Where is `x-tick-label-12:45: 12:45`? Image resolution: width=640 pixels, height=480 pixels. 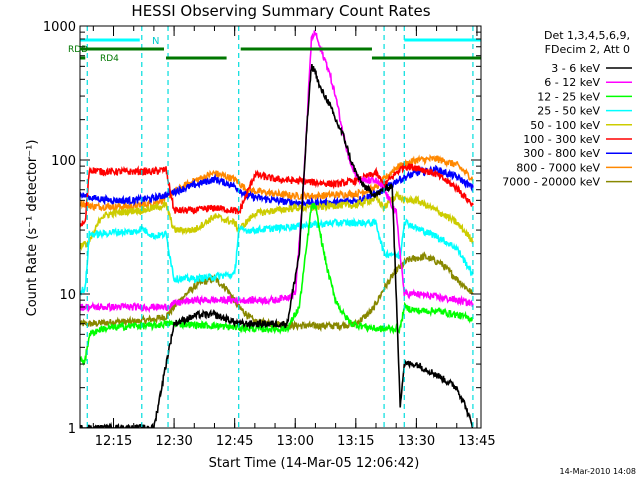 x-tick-label-12:45: 12:45 is located at coordinates (234, 441).